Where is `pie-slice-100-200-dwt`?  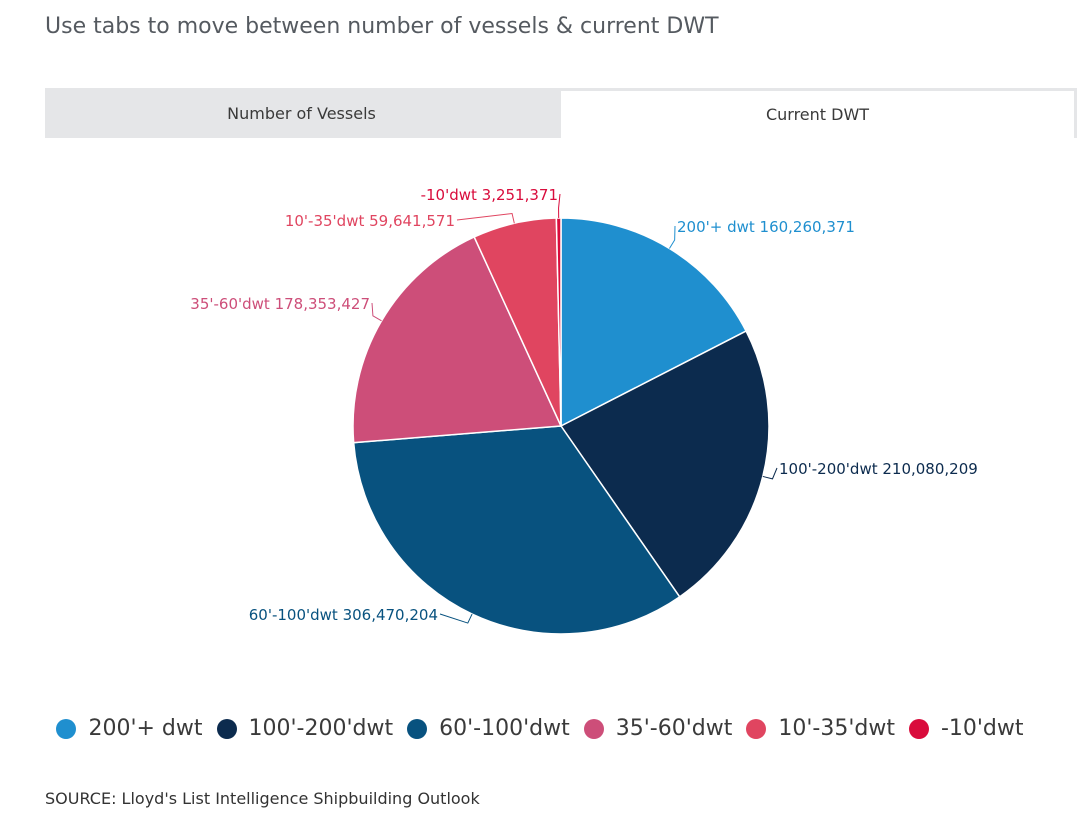
pie-slice-100-200-dwt is located at coordinates (664, 464).